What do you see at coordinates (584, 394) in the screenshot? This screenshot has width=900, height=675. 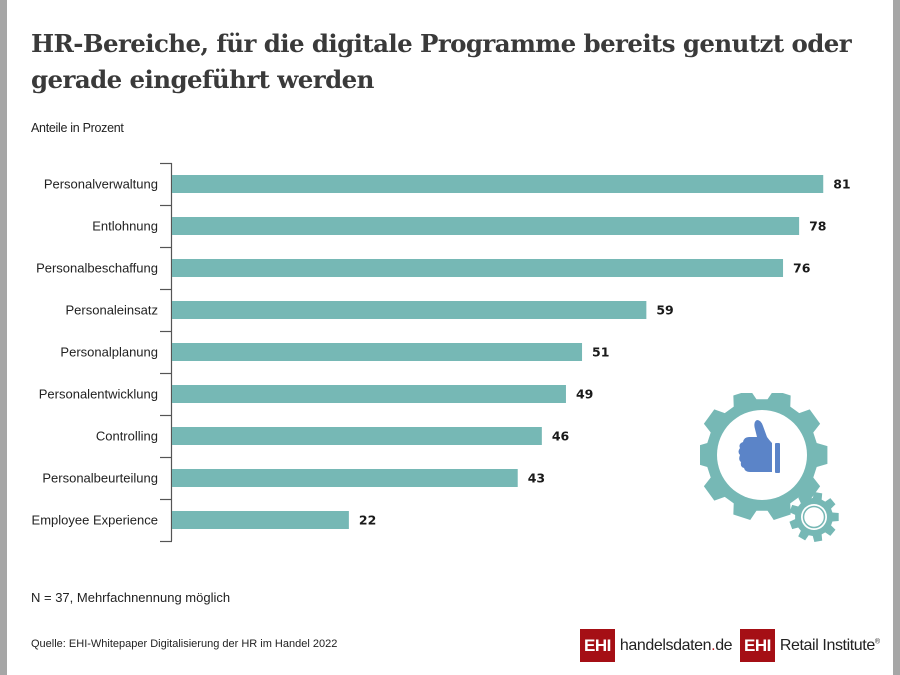 I see `value-label: 49` at bounding box center [584, 394].